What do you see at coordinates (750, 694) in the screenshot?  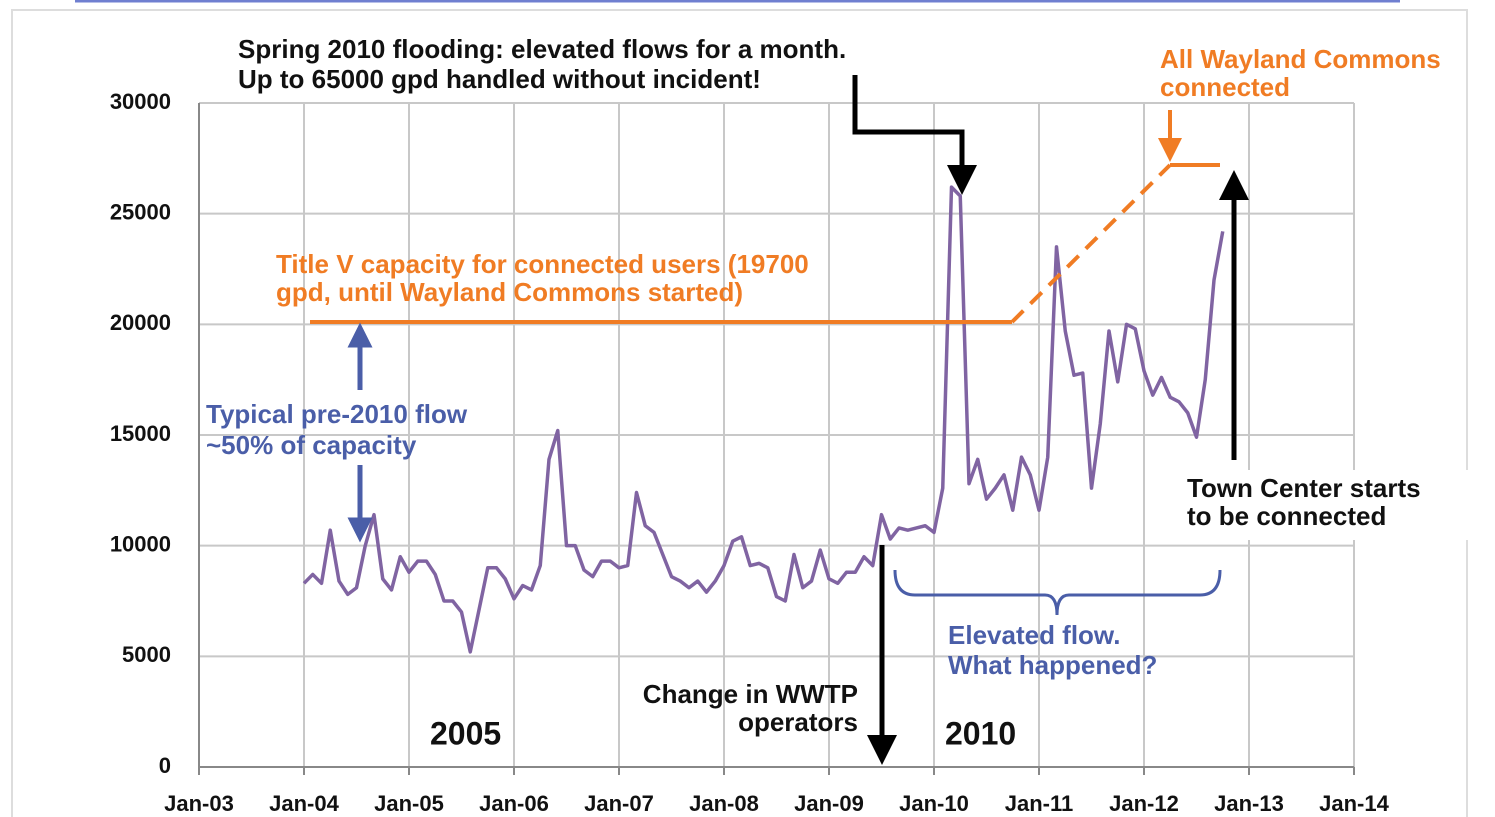 I see `operators-note: Change in WWTP` at bounding box center [750, 694].